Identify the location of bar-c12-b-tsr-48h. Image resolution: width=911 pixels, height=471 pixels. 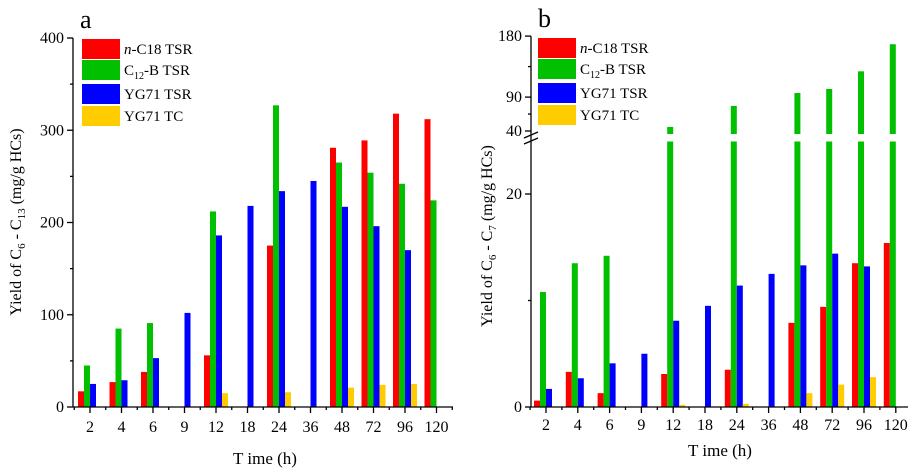
(339, 284).